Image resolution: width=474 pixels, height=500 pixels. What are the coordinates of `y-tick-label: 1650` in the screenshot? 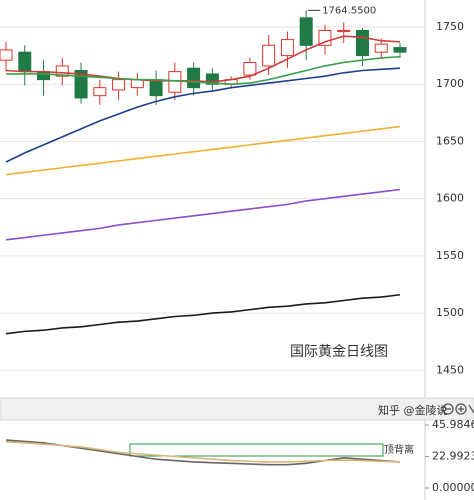 It's located at (450, 140).